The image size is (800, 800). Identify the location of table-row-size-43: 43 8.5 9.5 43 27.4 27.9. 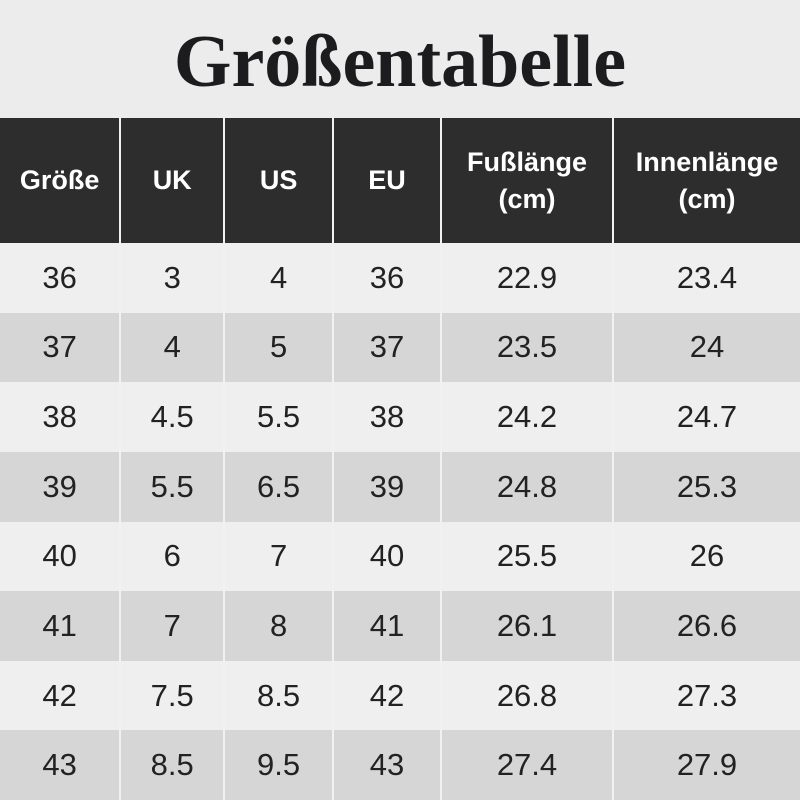
(400, 765).